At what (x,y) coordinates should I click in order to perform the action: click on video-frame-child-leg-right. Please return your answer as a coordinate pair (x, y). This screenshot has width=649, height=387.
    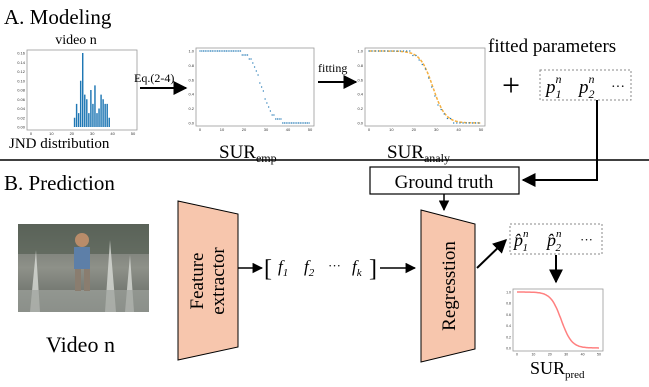
    Looking at the image, I should click on (87, 280).